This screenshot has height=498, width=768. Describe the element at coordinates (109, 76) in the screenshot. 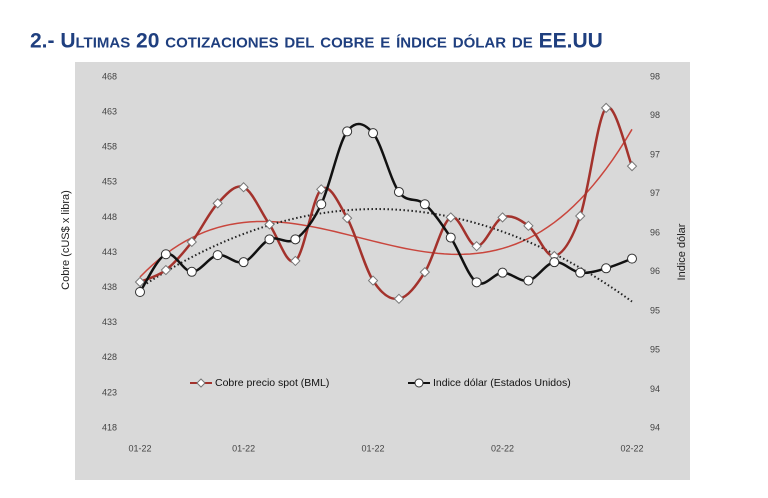

I see `y-tick-label: 468` at that location.